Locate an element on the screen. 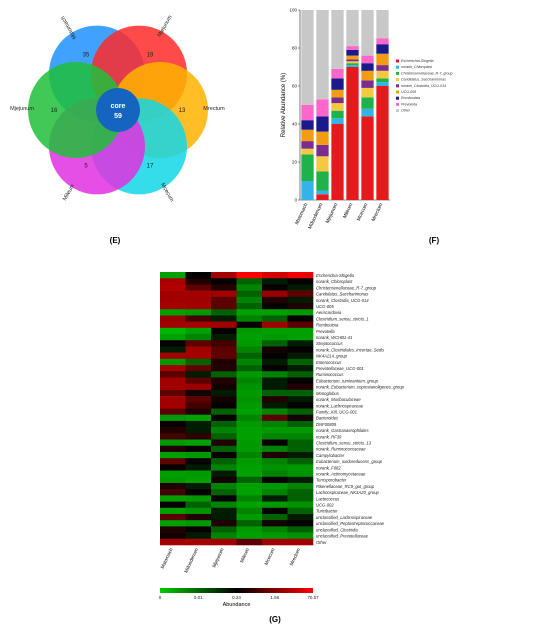  bar-category-3: Mileum is located at coordinates (348, 210).